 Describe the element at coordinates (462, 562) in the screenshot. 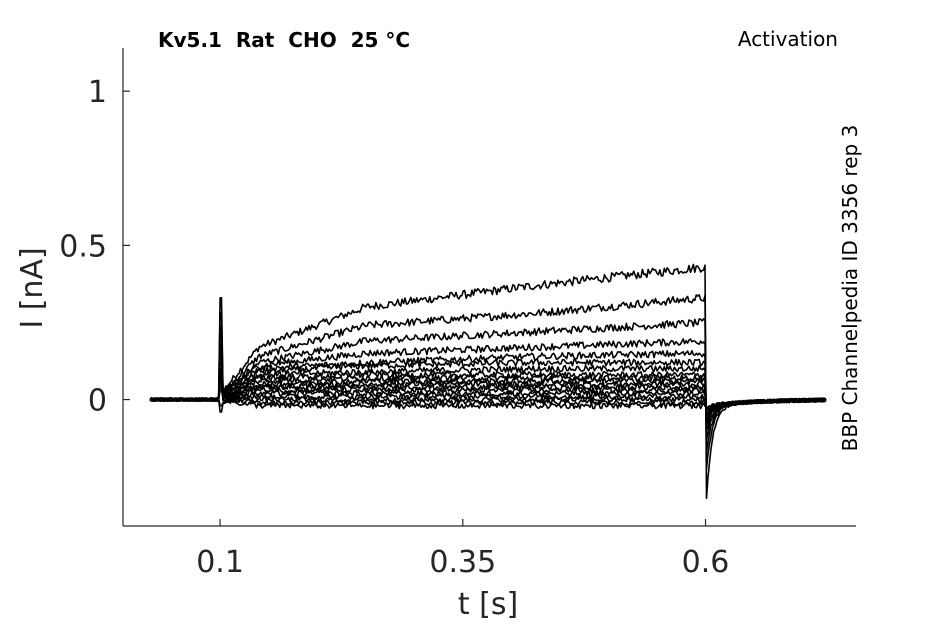

I see `x-tick-label: 0.35` at that location.